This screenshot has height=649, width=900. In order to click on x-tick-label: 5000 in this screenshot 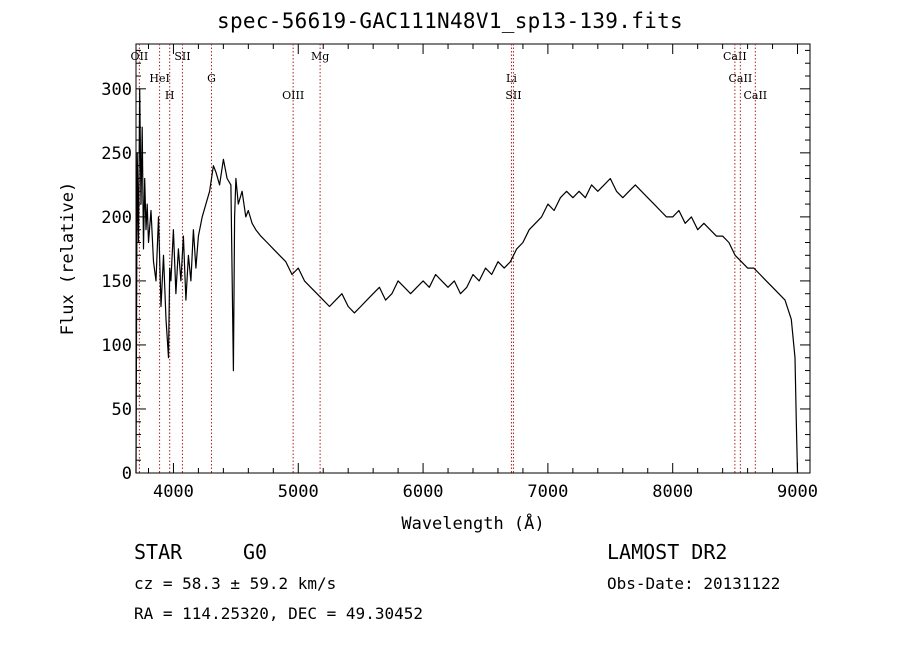, I will do `click(298, 492)`.